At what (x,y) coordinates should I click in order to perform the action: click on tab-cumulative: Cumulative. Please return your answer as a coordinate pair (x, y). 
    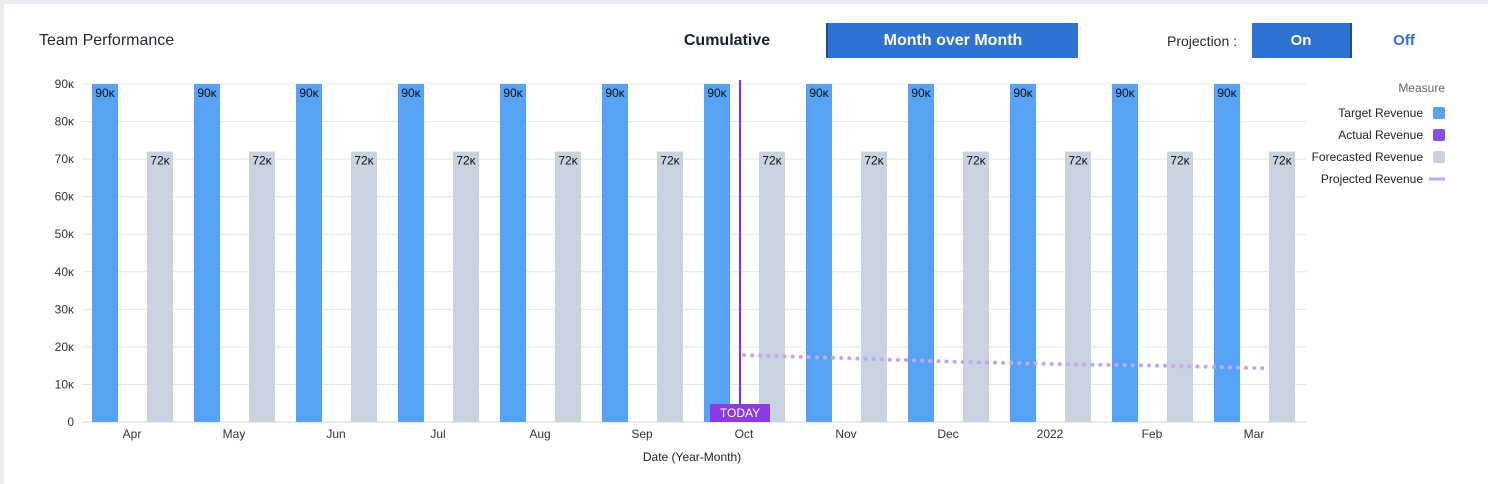
    Looking at the image, I should click on (727, 40).